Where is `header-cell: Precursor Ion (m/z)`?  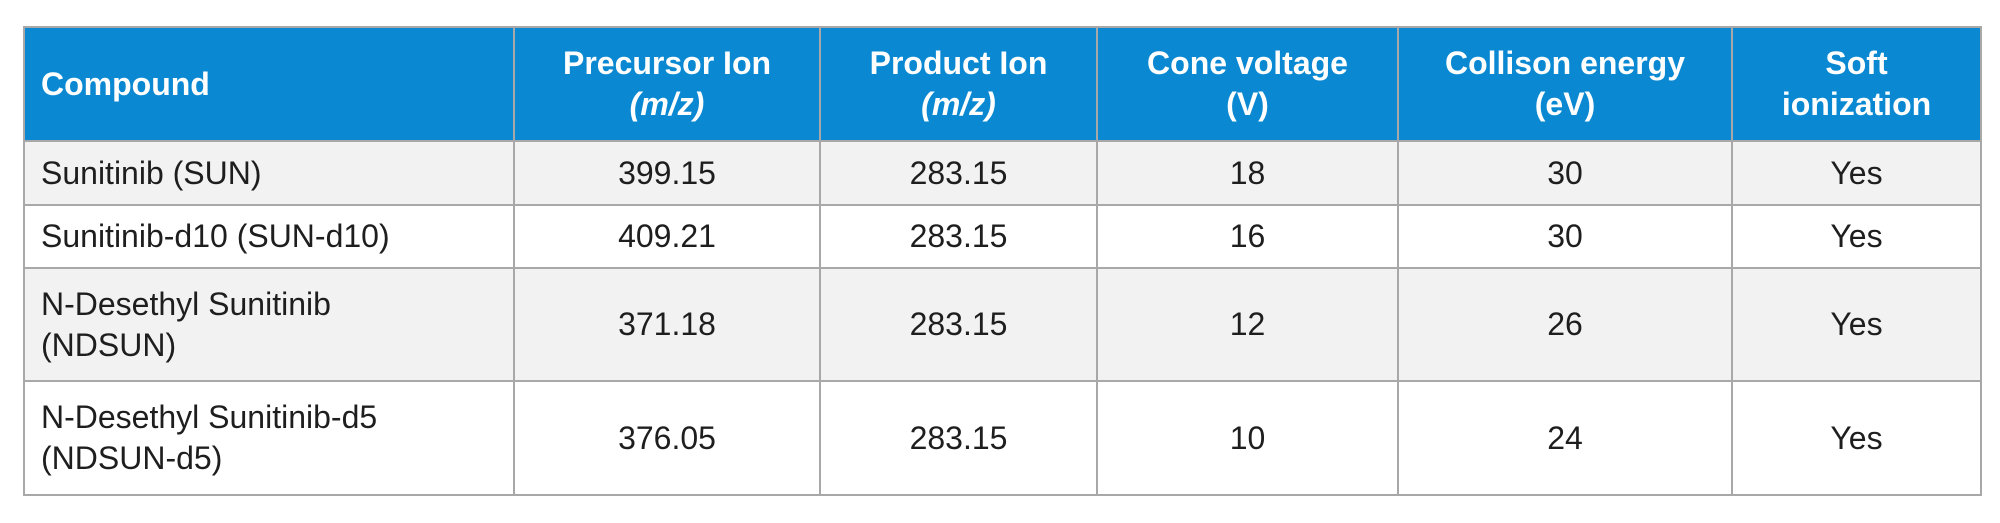
header-cell: Precursor Ion (m/z) is located at coordinates (667, 84).